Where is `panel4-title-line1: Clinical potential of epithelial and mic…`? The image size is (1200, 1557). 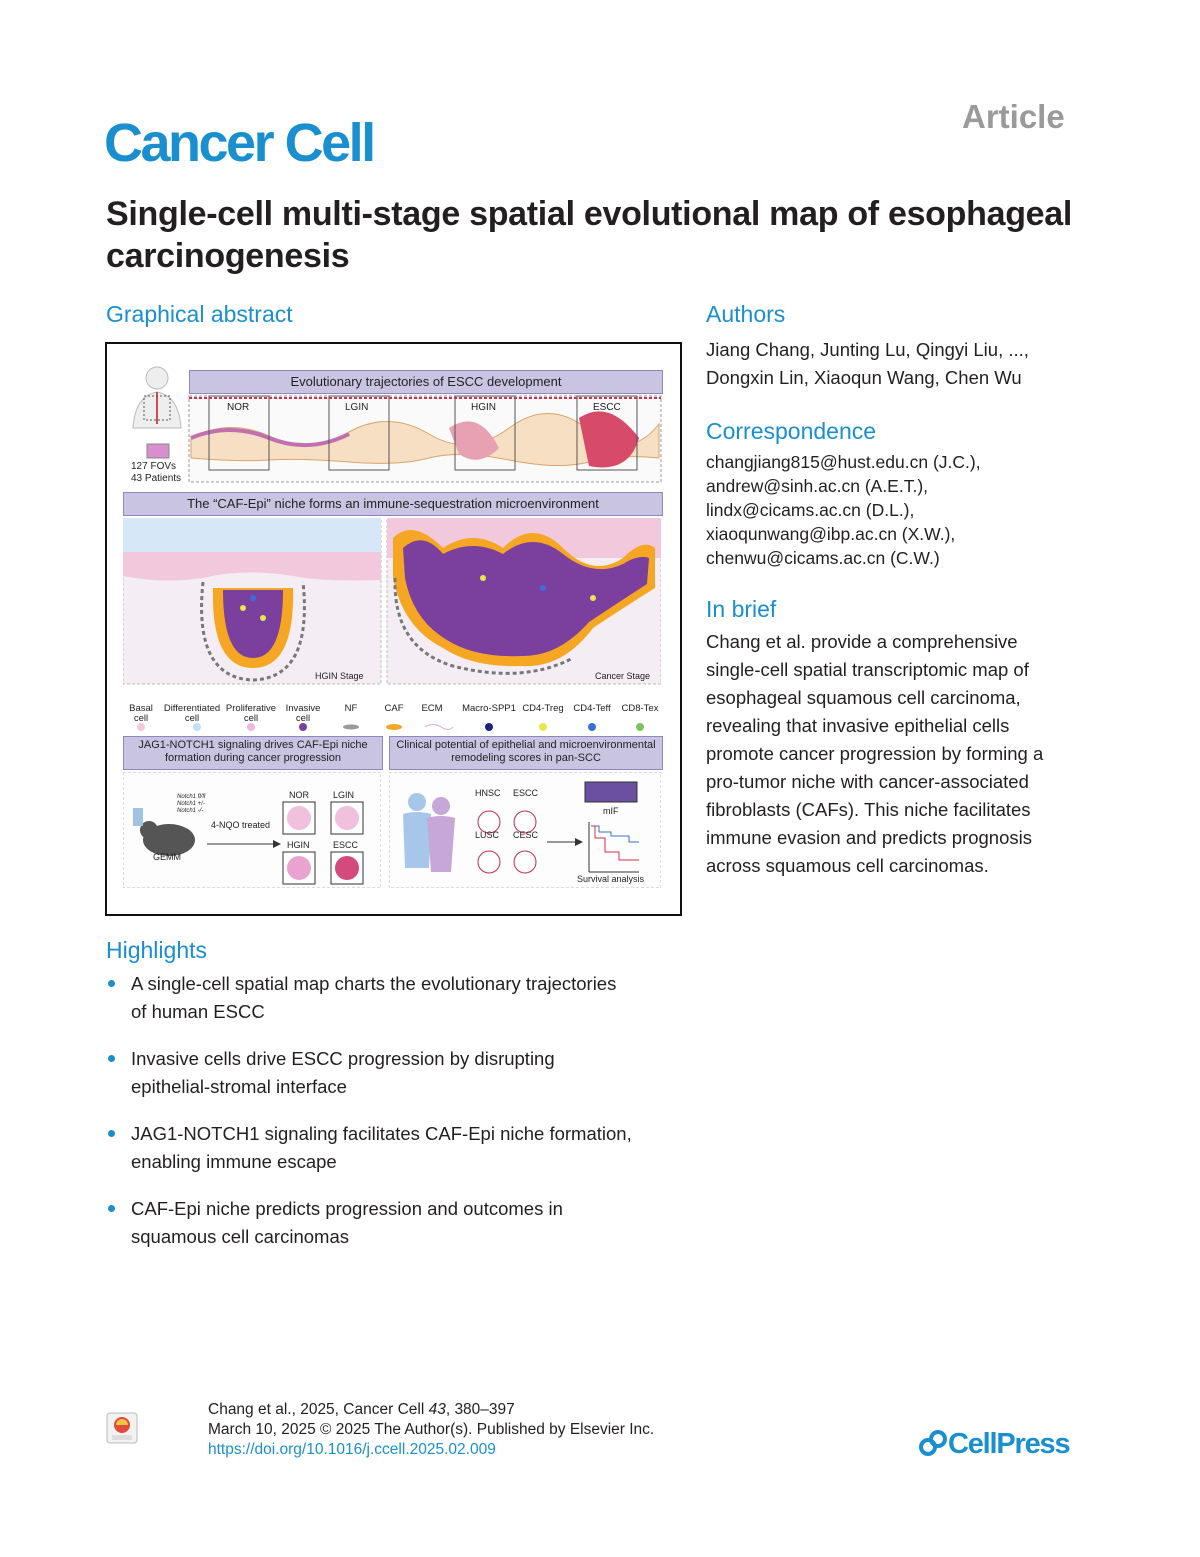
panel4-title-line1: Clinical potential of epithelial and mic… is located at coordinates (526, 745).